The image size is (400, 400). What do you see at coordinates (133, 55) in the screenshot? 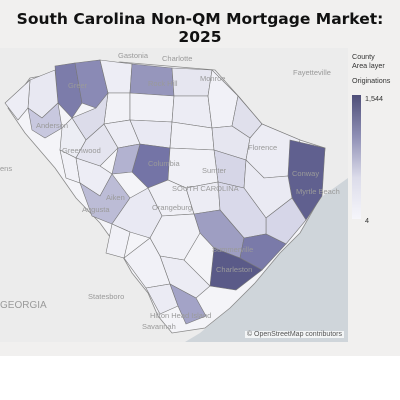
I see `label-gastonia: Gastonia` at bounding box center [133, 55].